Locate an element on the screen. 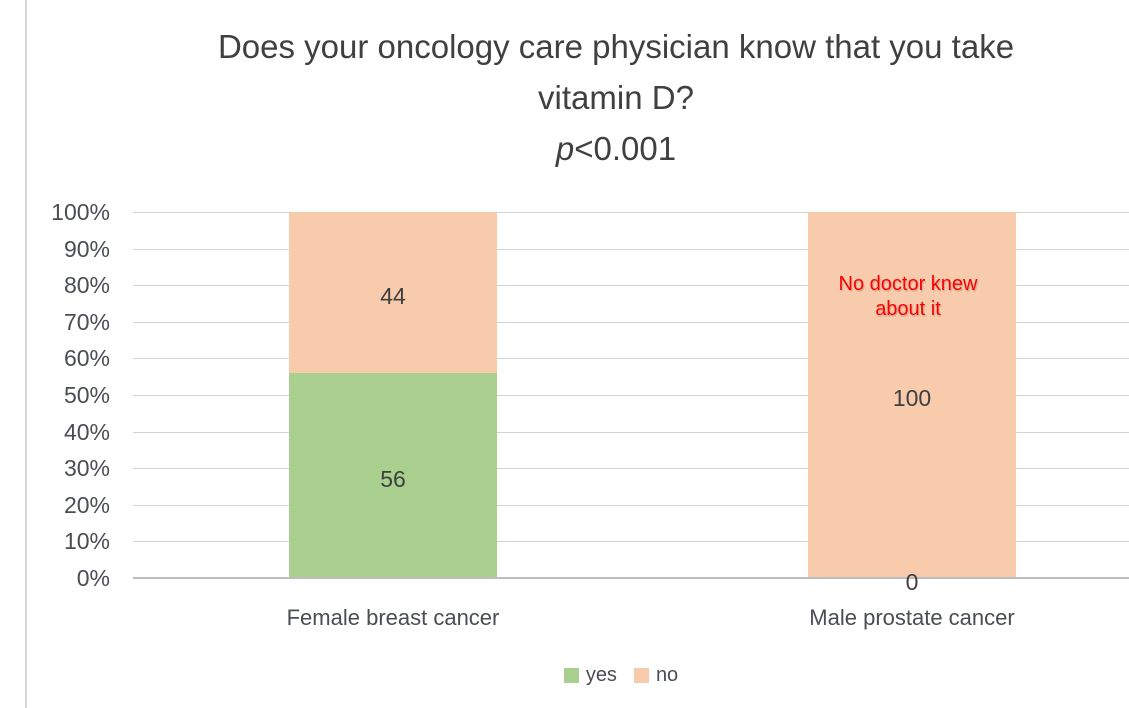 The image size is (1129, 708). bar-segment-yes is located at coordinates (393, 475).